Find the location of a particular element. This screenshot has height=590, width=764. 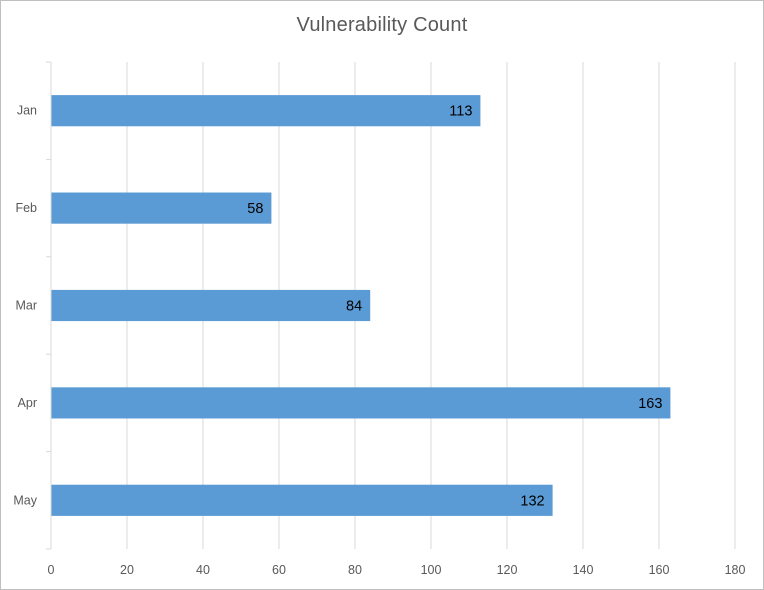

data-label-apr: 163 is located at coordinates (650, 404).